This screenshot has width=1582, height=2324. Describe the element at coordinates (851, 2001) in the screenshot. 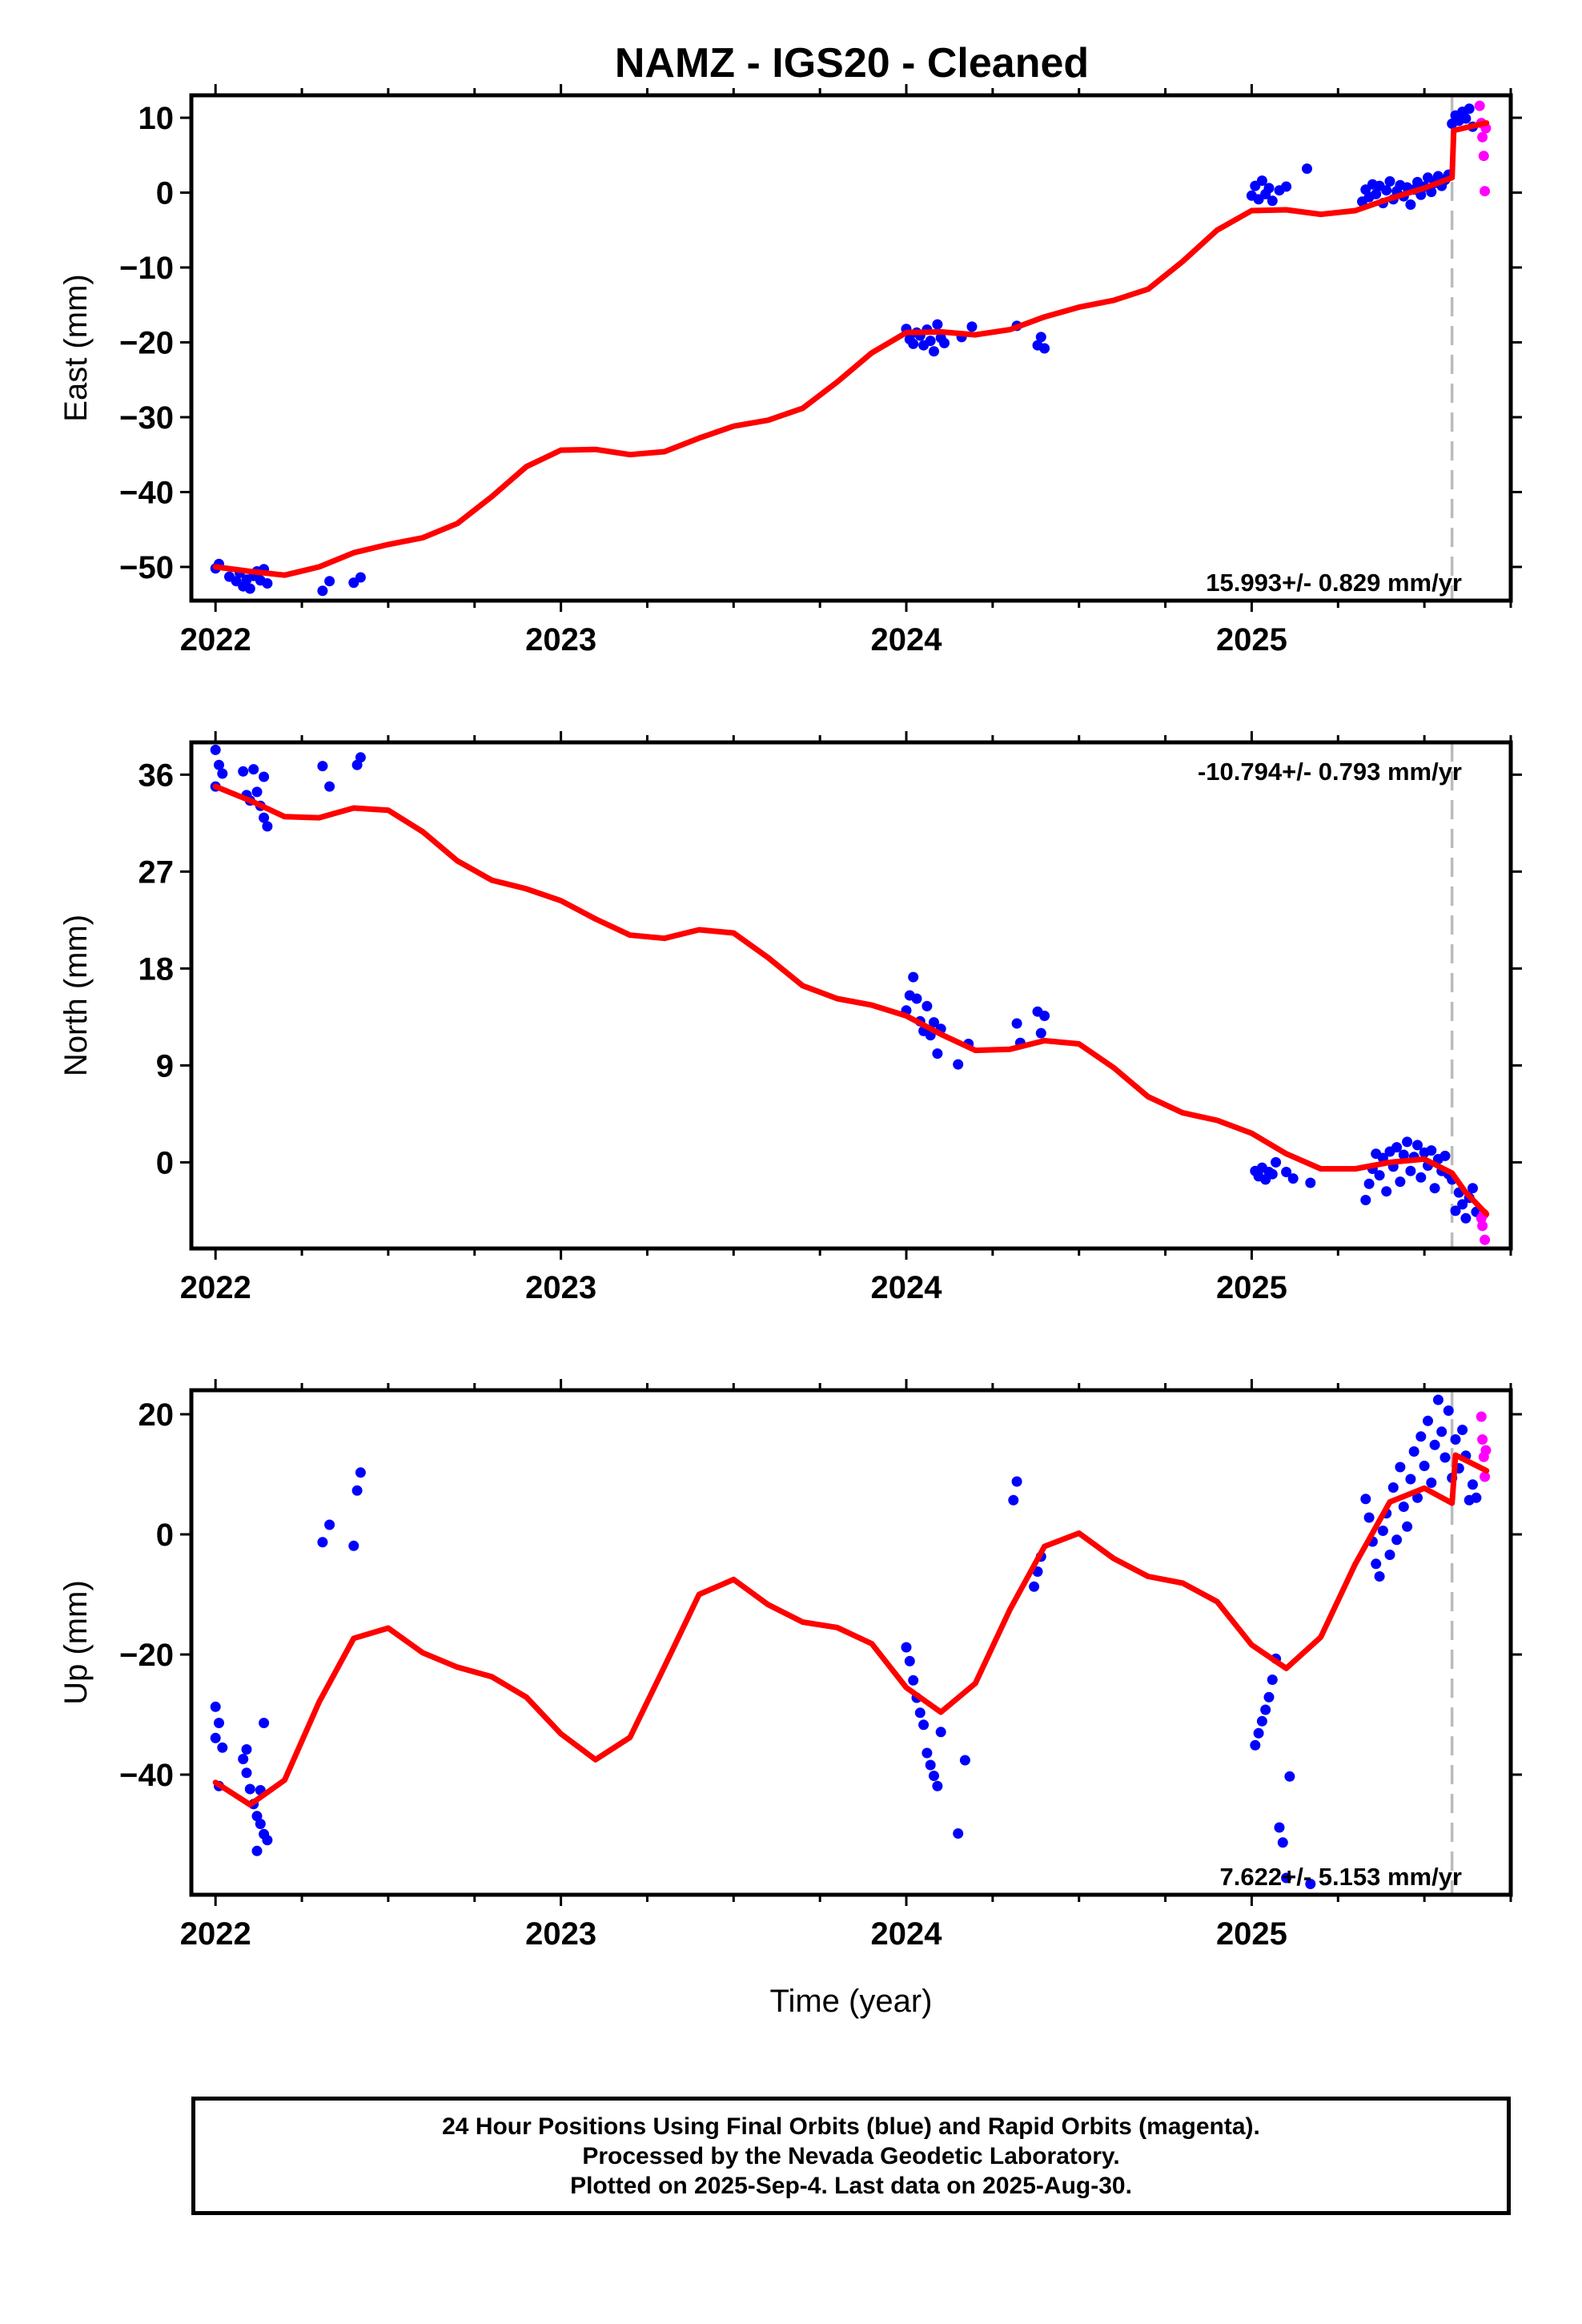

I see `x-axis-title: Time (year)` at that location.